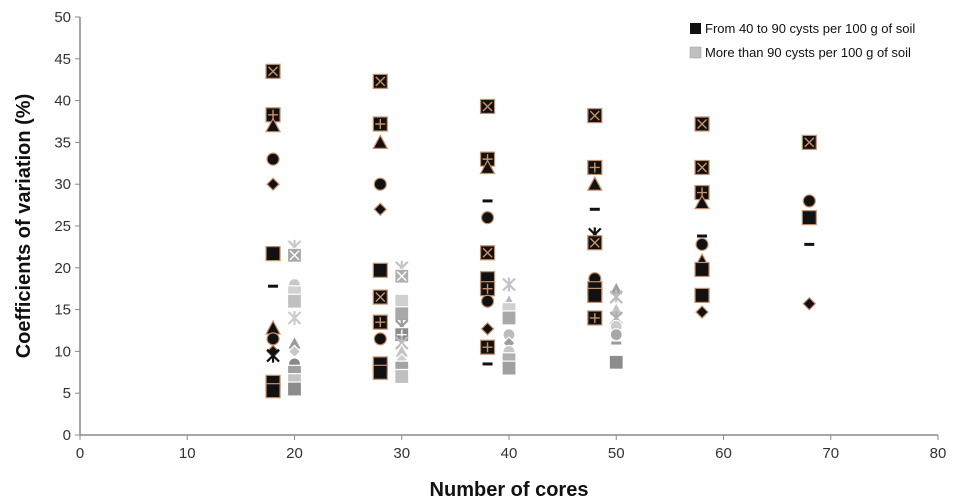 The width and height of the screenshot is (954, 501). Describe the element at coordinates (294, 453) in the screenshot. I see `x-tick-label: 20` at that location.